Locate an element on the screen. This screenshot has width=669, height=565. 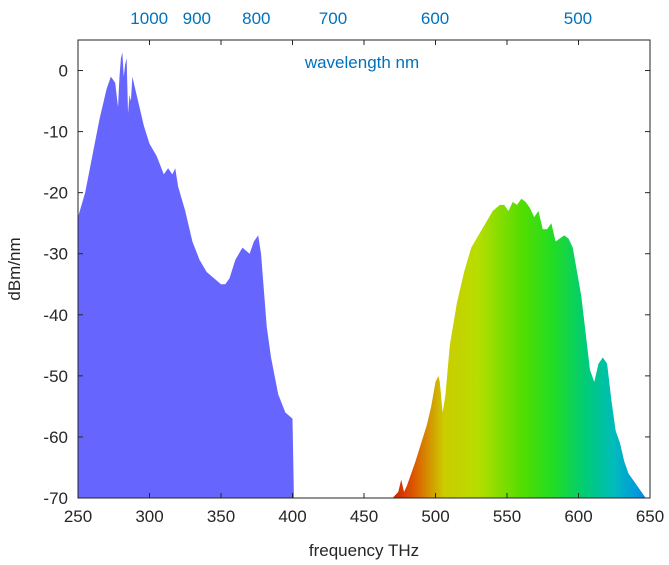
y-tick-label: -10 is located at coordinates (55, 132).